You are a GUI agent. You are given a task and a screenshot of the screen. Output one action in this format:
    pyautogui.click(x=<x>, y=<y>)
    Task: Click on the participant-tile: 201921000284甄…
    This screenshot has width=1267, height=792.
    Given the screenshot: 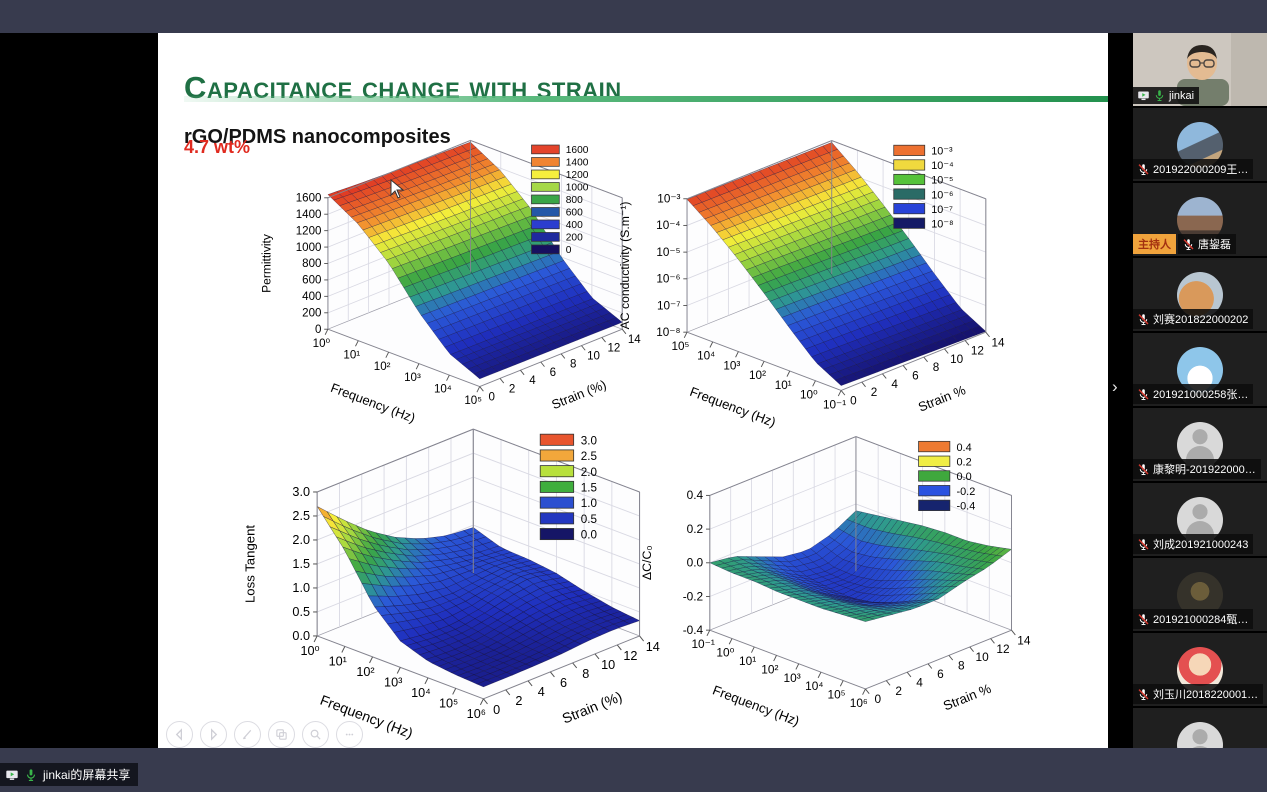 What is the action you would take?
    pyautogui.click(x=1200, y=594)
    